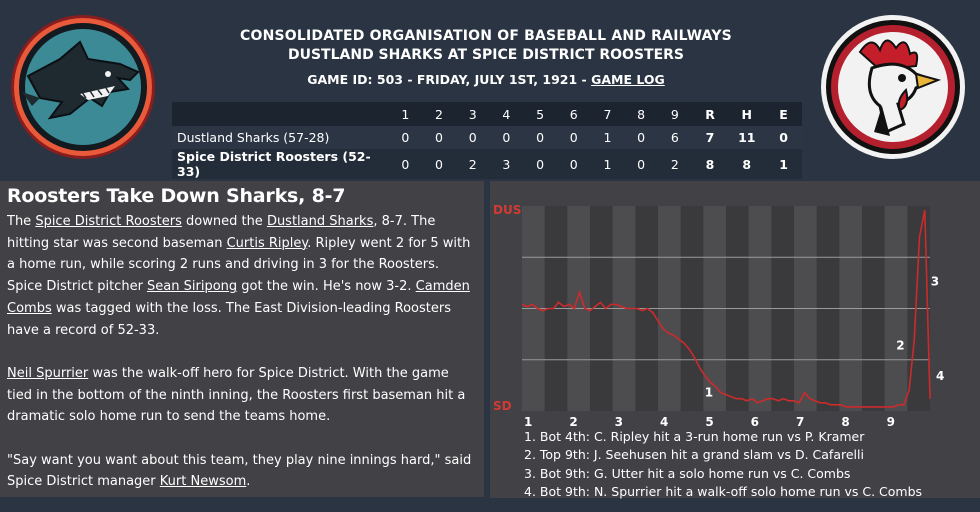 The width and height of the screenshot is (980, 512). I want to click on player-link-ripley: Curtis Ripley, so click(267, 243).